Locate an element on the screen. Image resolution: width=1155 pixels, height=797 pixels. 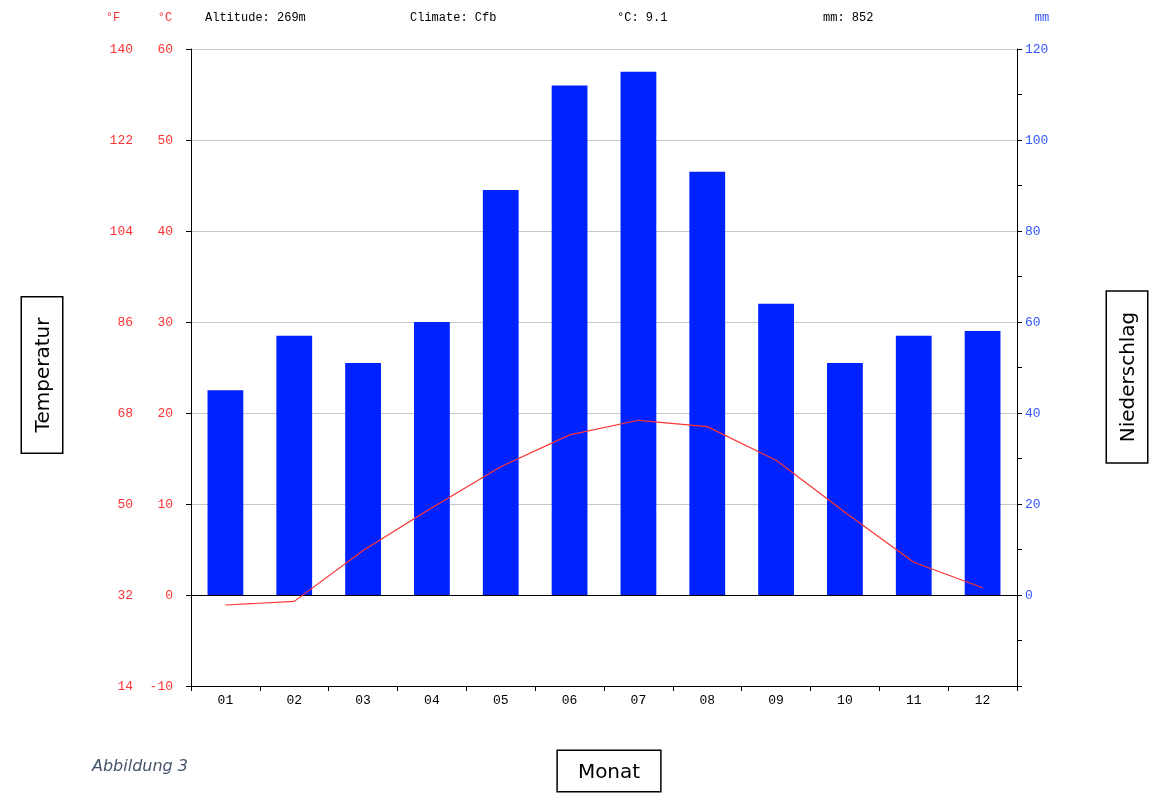
y-tick-label: 30 is located at coordinates (165, 322).